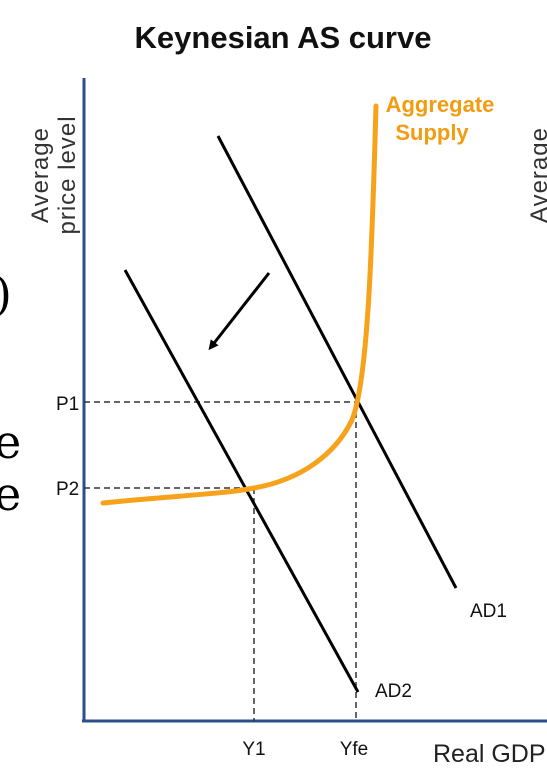 This screenshot has width=547, height=772. Describe the element at coordinates (253, 749) in the screenshot. I see `y1-label: Y1` at that location.